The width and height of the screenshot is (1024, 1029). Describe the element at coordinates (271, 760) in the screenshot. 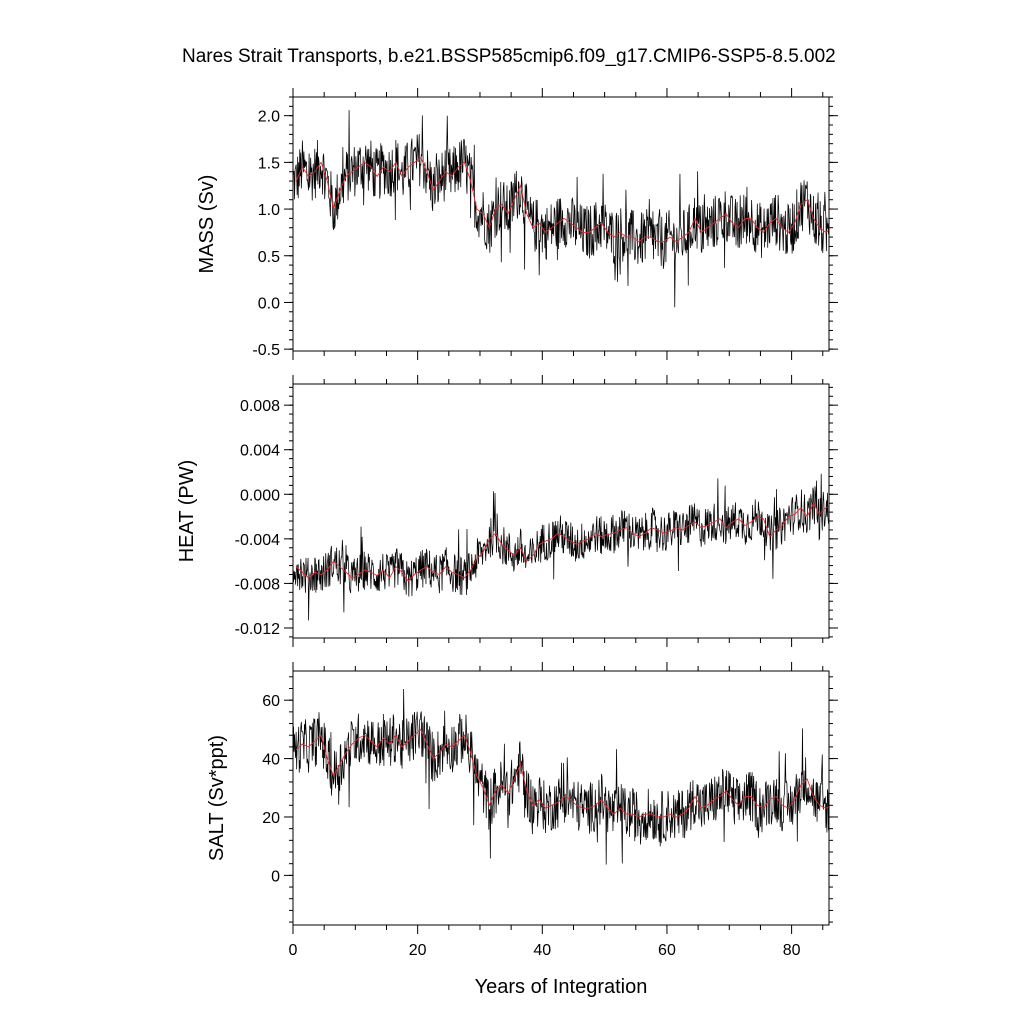

I see `y-tick-label: 40` at that location.